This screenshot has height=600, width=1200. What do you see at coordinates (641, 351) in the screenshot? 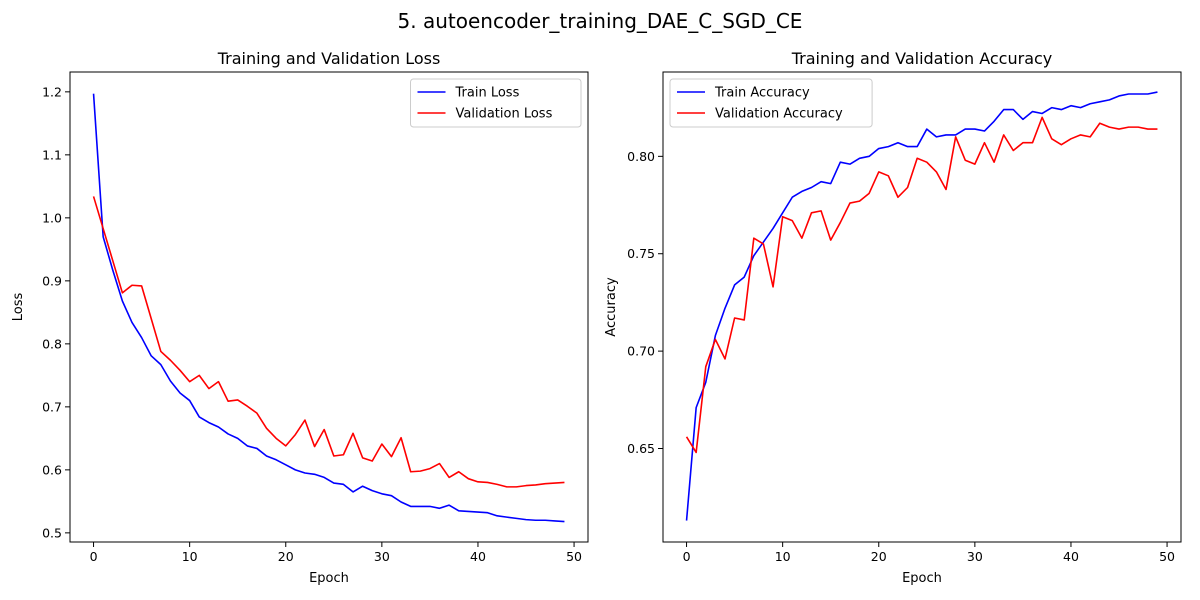
I see `y-tick-label: 0.70` at bounding box center [641, 351].